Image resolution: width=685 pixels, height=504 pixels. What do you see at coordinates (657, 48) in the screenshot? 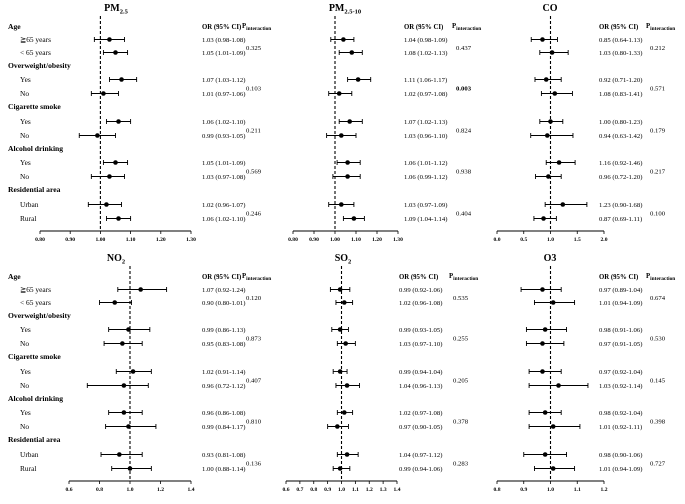
I see `p-interaction-value: 0.212` at bounding box center [657, 48].